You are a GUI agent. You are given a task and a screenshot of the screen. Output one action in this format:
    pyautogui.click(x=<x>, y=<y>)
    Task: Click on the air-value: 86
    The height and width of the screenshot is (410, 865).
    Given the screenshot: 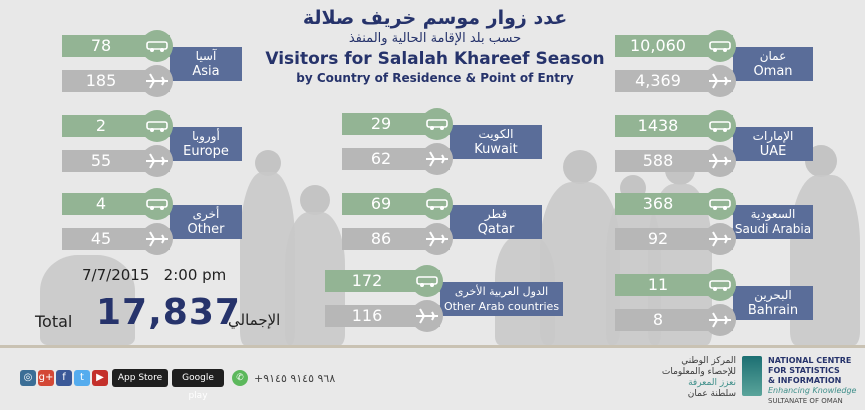 What is the action you would take?
    pyautogui.click(x=381, y=238)
    